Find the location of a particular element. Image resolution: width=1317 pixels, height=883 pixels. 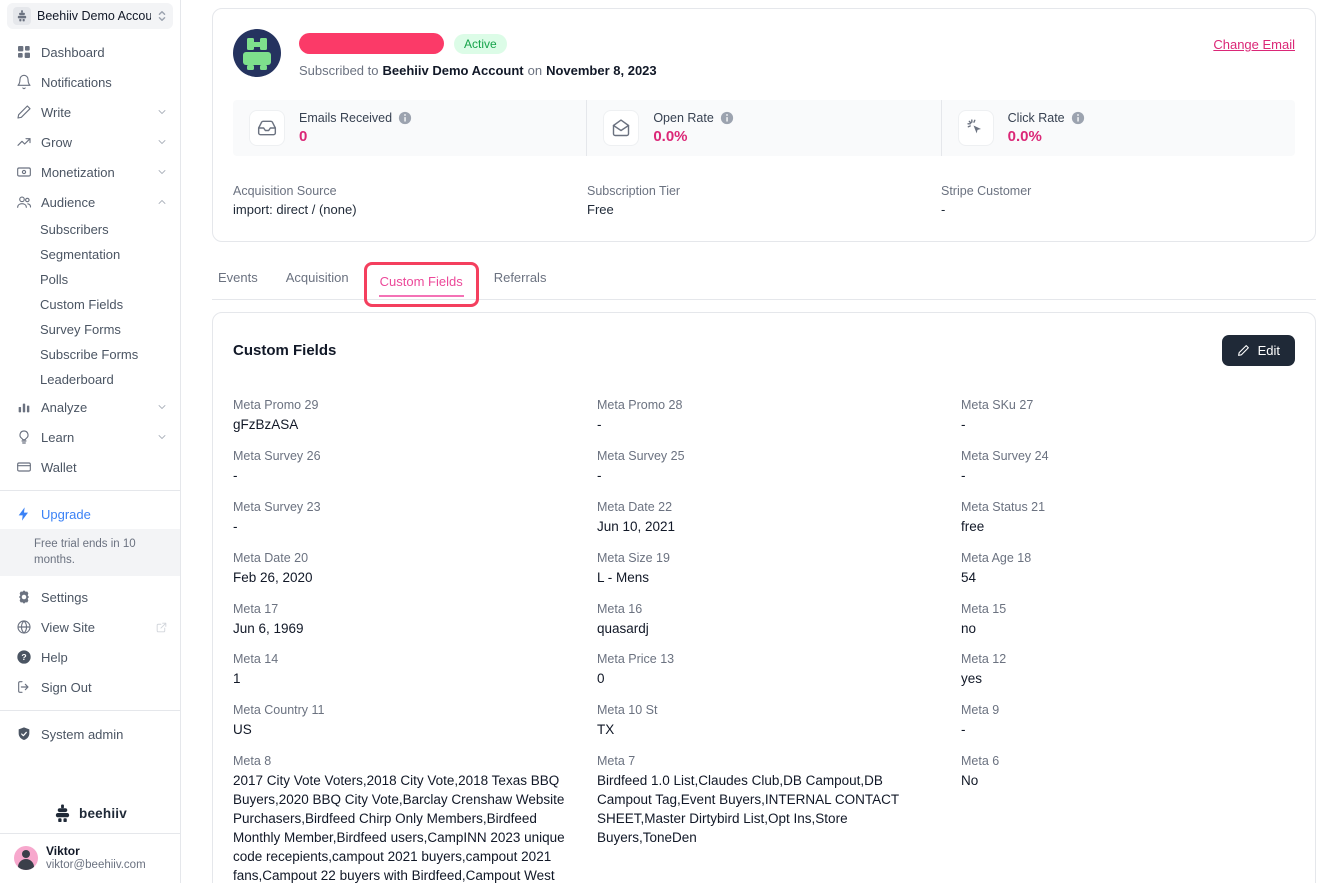

gear-icon is located at coordinates (24, 597).